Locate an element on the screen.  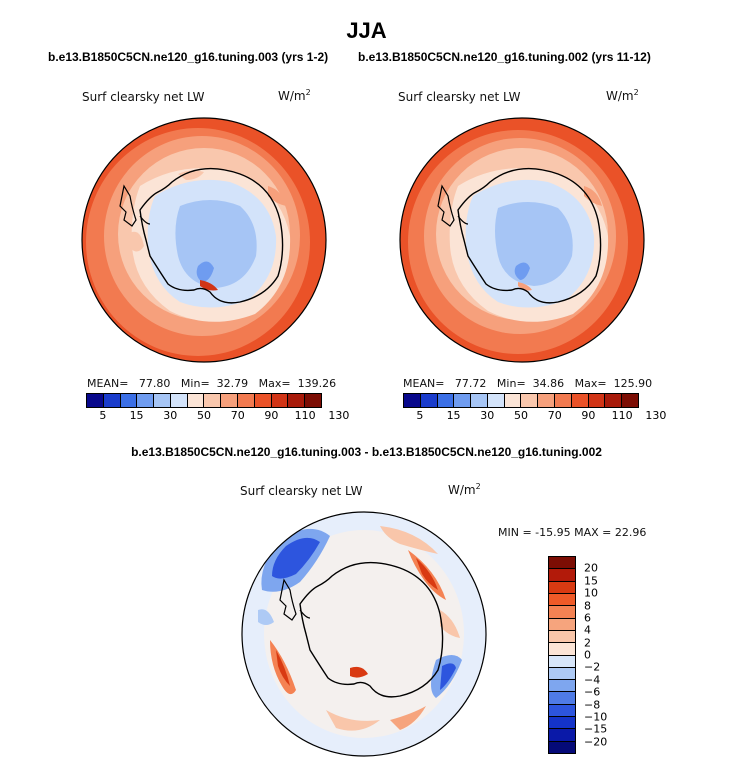
left-colorbar is located at coordinates (204, 400).